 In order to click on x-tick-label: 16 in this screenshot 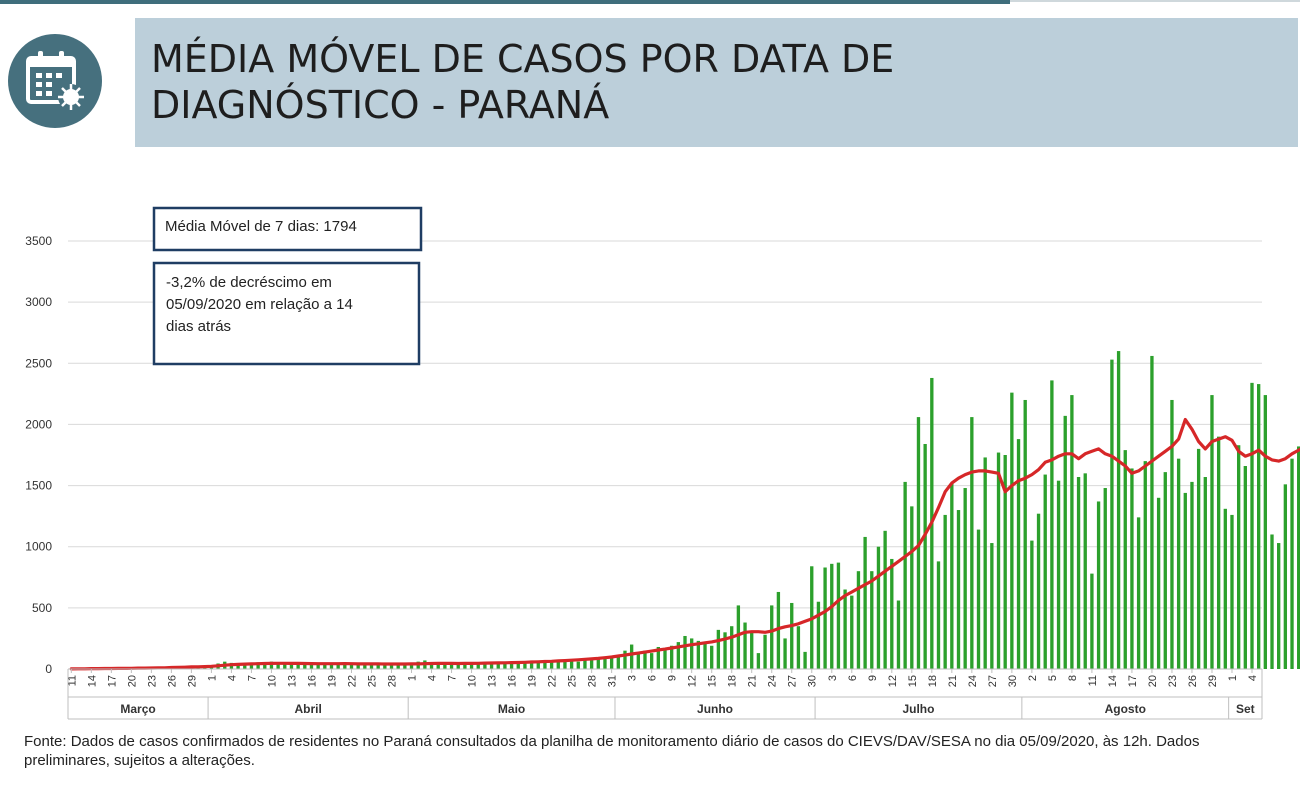, I will do `click(513, 681)`.